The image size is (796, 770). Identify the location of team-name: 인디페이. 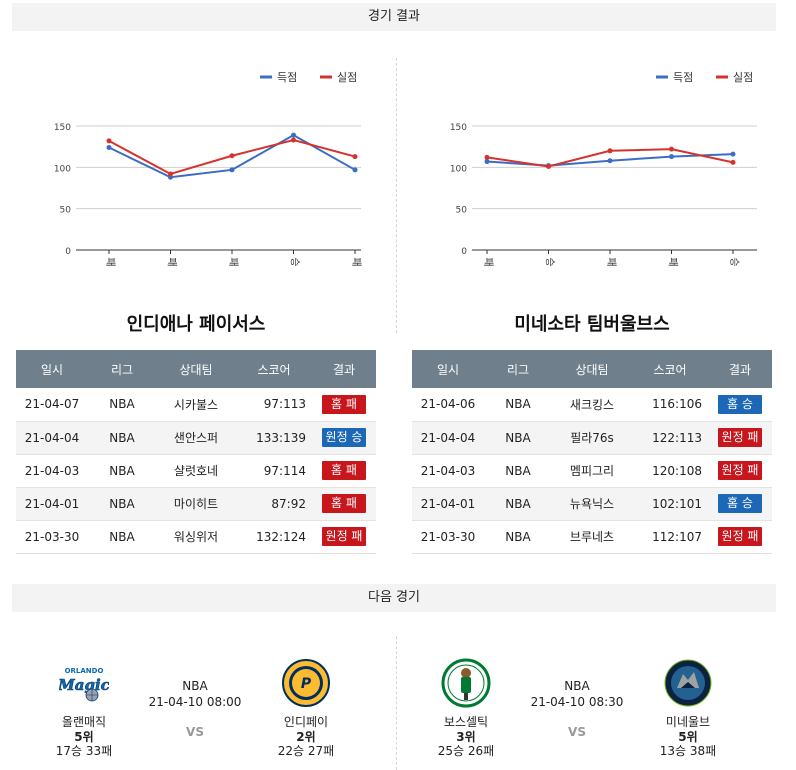
(306, 722).